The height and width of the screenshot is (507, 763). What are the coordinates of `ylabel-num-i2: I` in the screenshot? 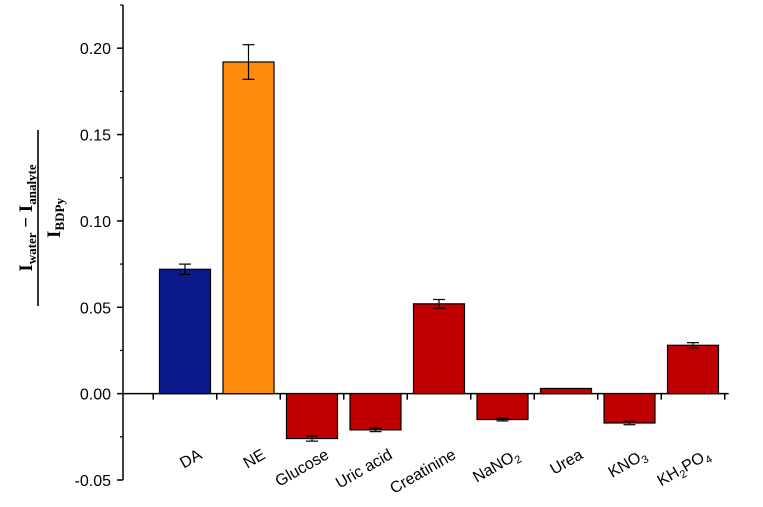 It's located at (26, 208).